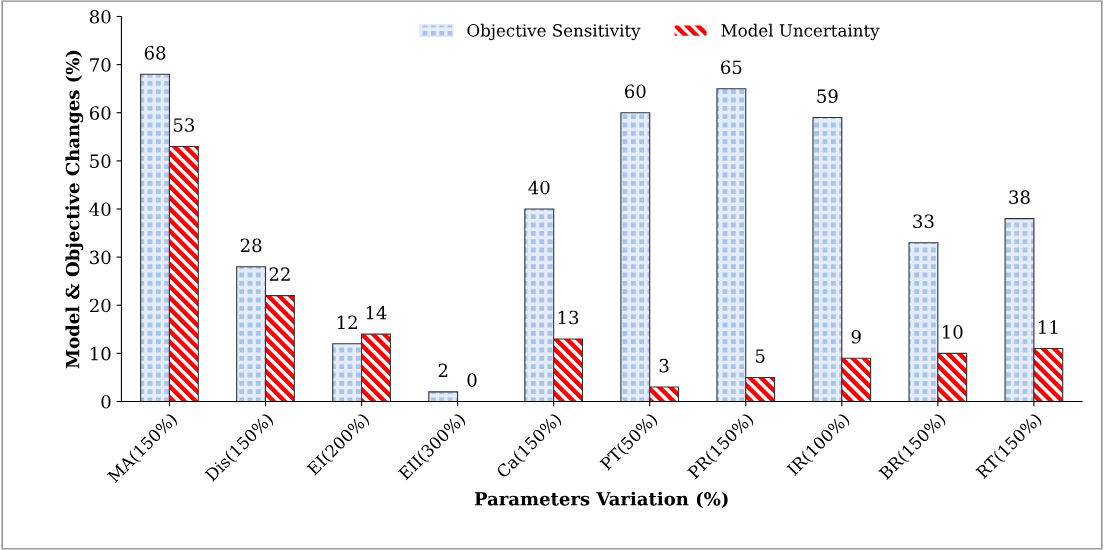 The image size is (1104, 550). Describe the element at coordinates (100, 257) in the screenshot. I see `y-tick-label: 30` at that location.